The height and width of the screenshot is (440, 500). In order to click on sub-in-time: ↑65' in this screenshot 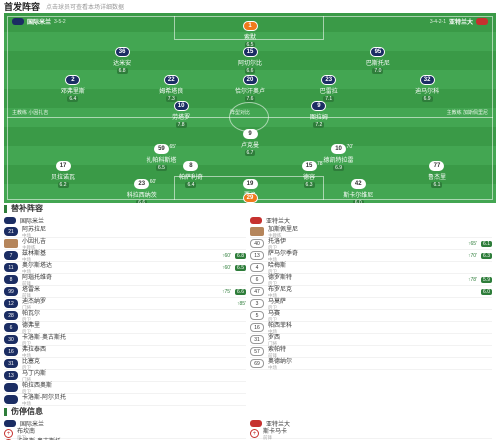, I will do `click(473, 243)`.